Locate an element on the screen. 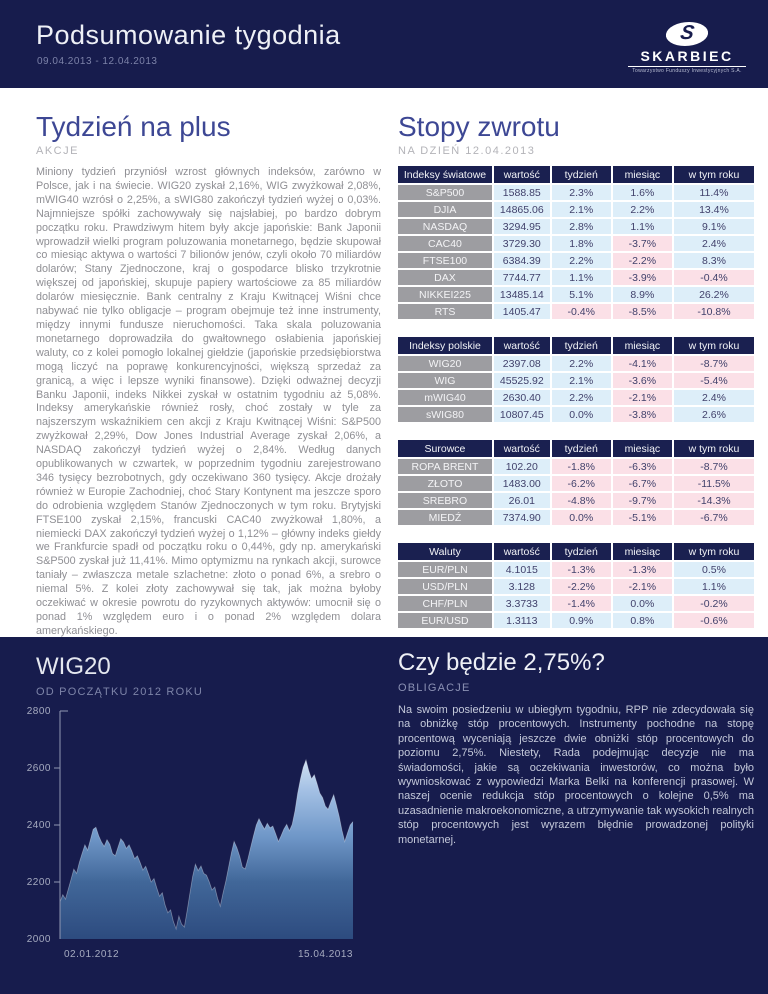 The image size is (768, 994). row-label: ZŁOTO is located at coordinates (445, 483).